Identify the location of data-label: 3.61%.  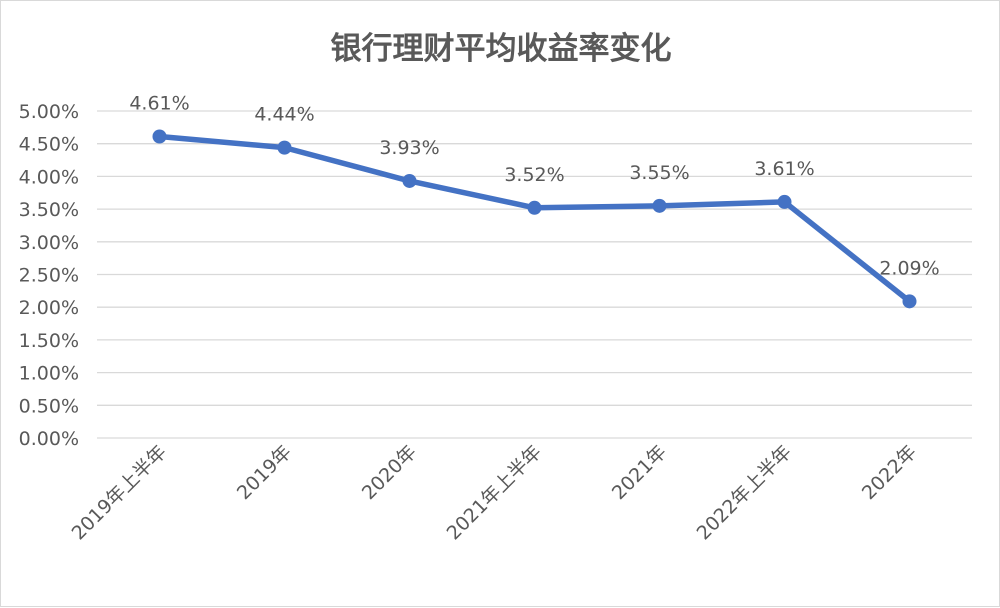
(784, 169).